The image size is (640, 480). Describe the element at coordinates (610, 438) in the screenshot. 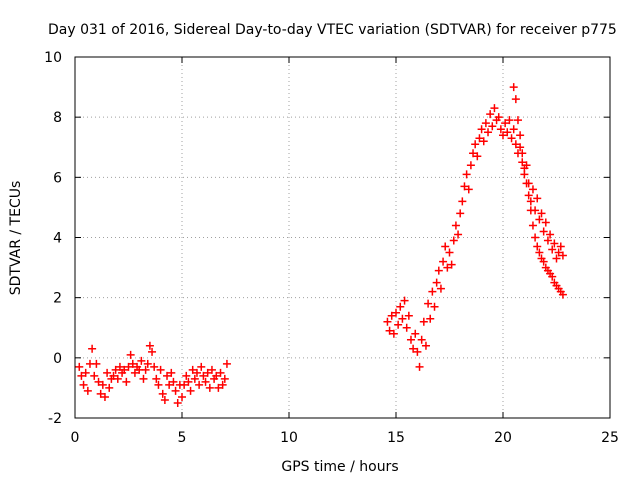

I see `x-tick-label: 25` at that location.